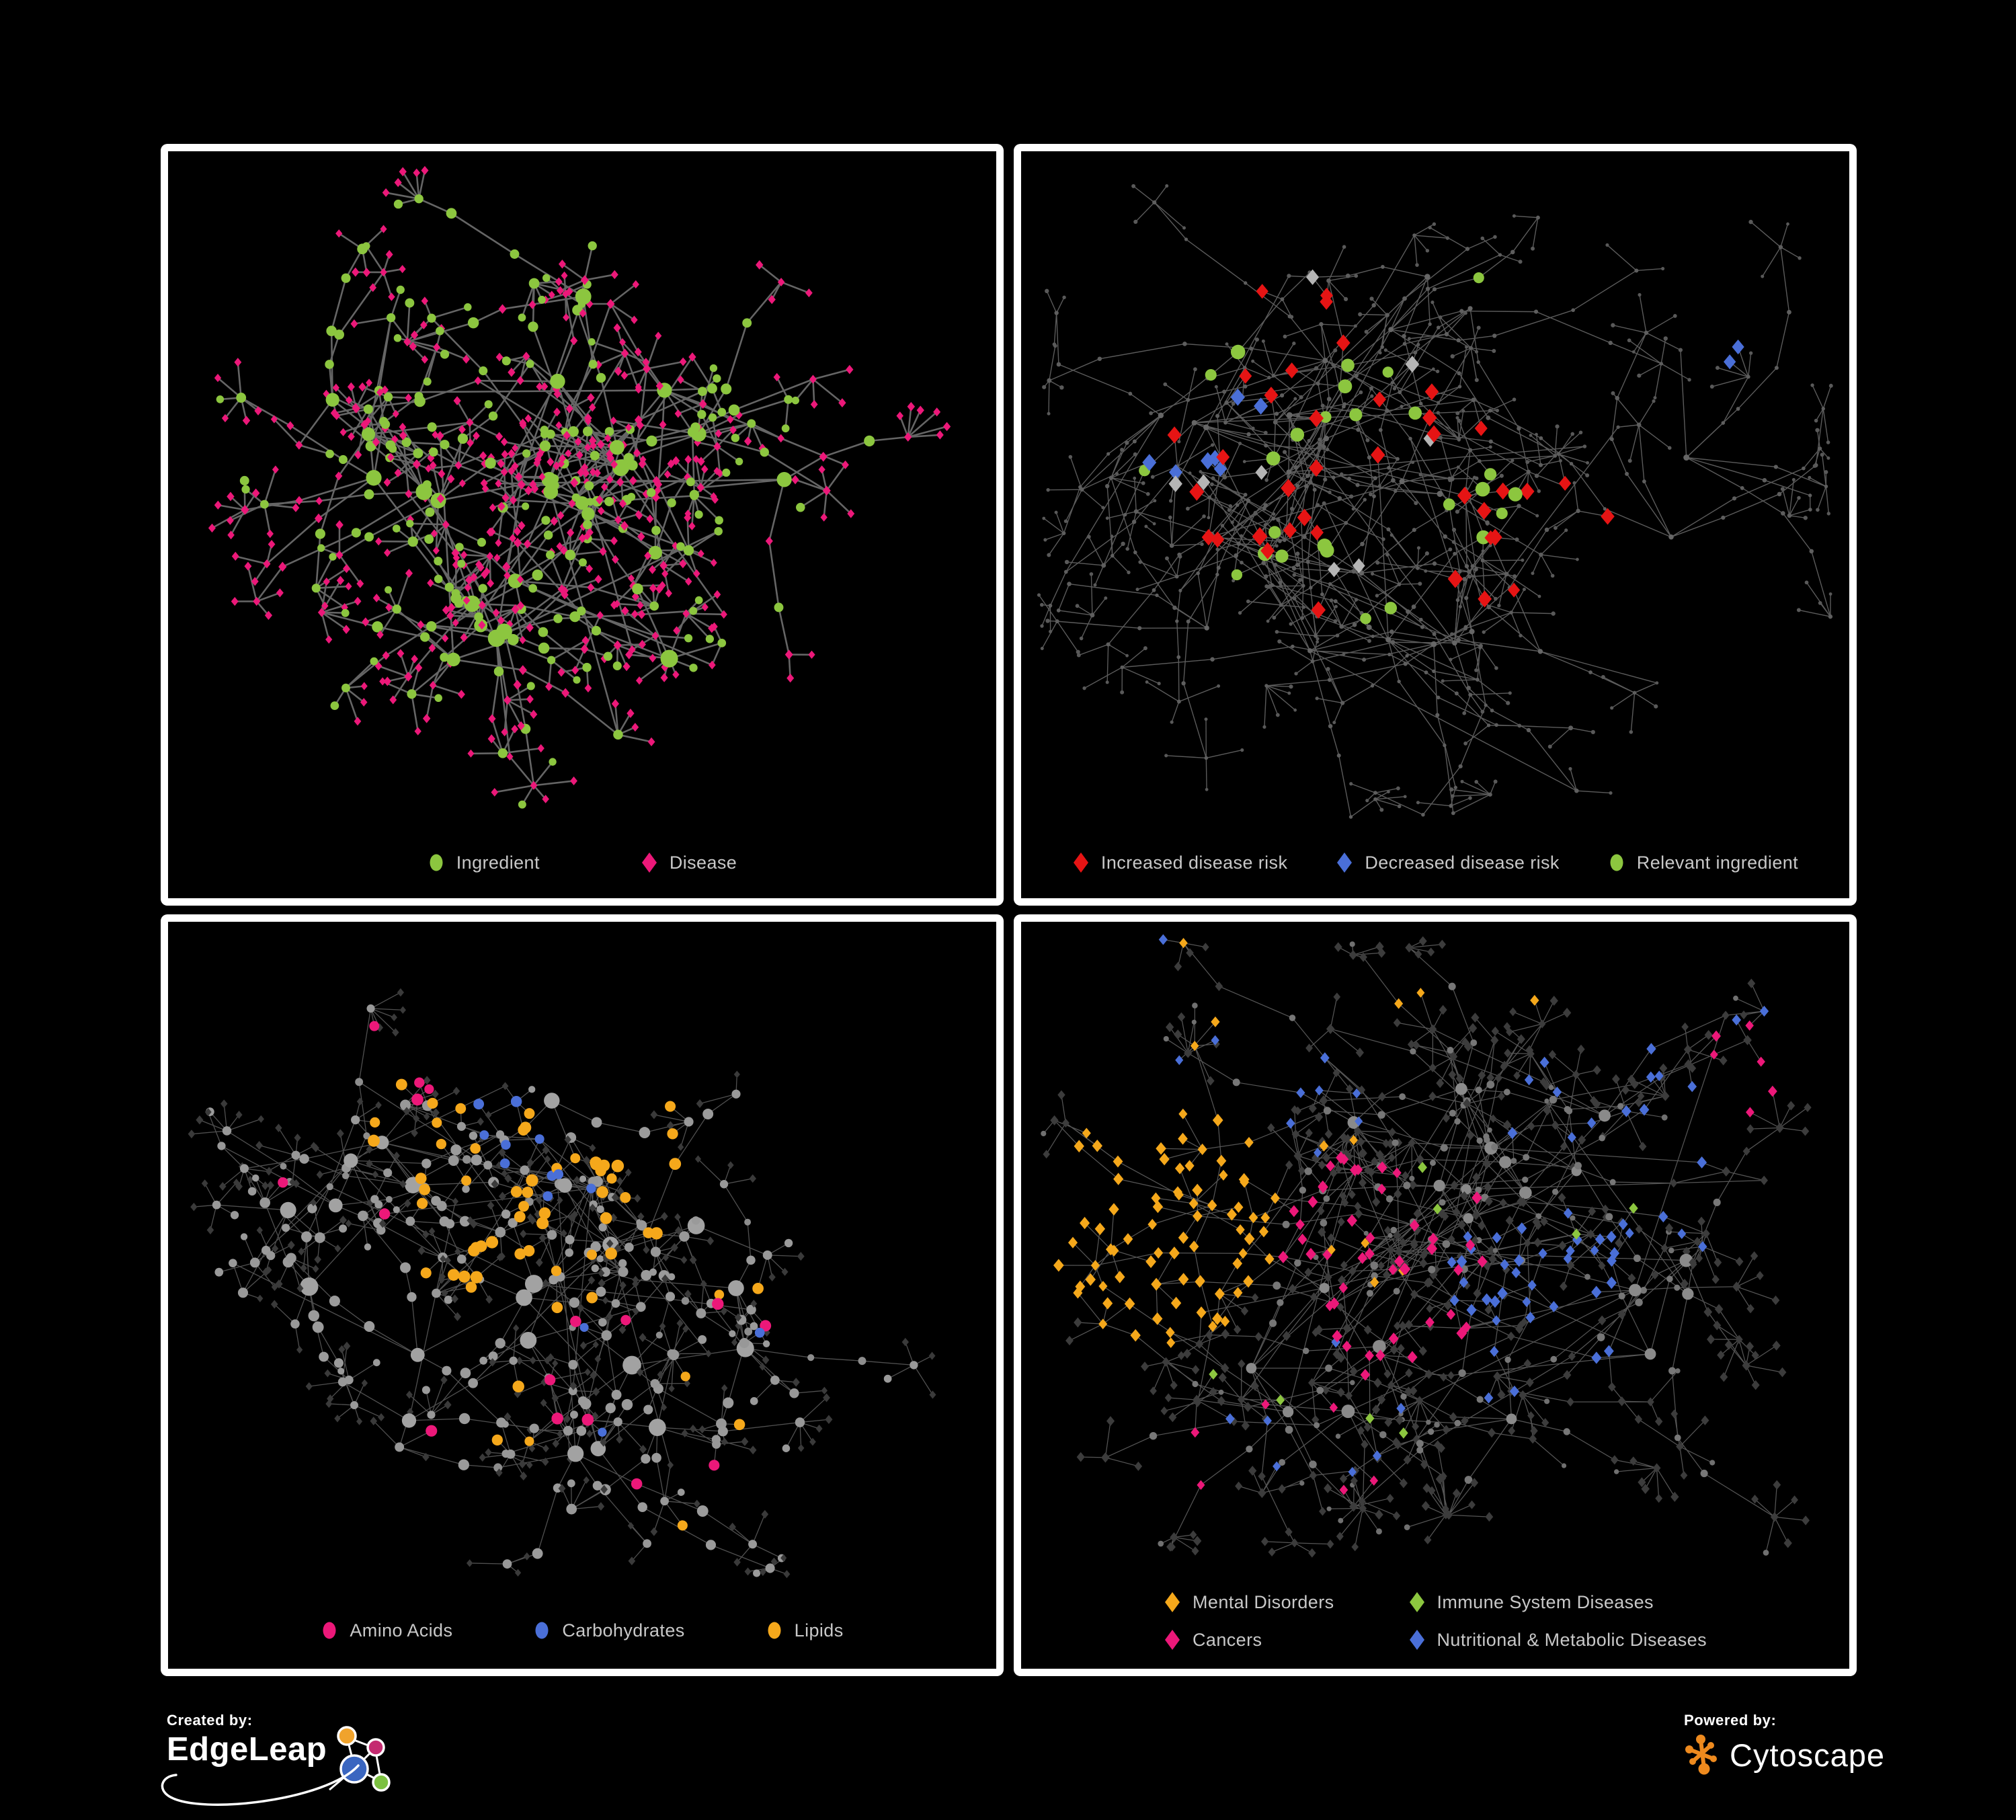  I want to click on legend-item: Increased disease risk, so click(1179, 862).